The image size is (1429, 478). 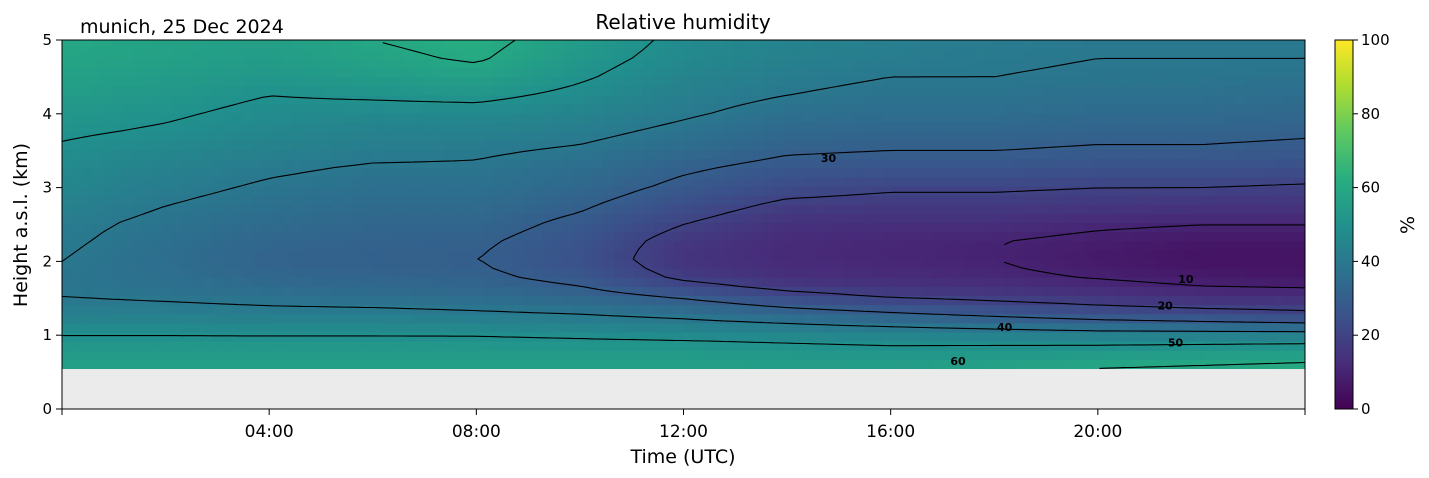 What do you see at coordinates (476, 432) in the screenshot?
I see `x-tick-label: 08:00` at bounding box center [476, 432].